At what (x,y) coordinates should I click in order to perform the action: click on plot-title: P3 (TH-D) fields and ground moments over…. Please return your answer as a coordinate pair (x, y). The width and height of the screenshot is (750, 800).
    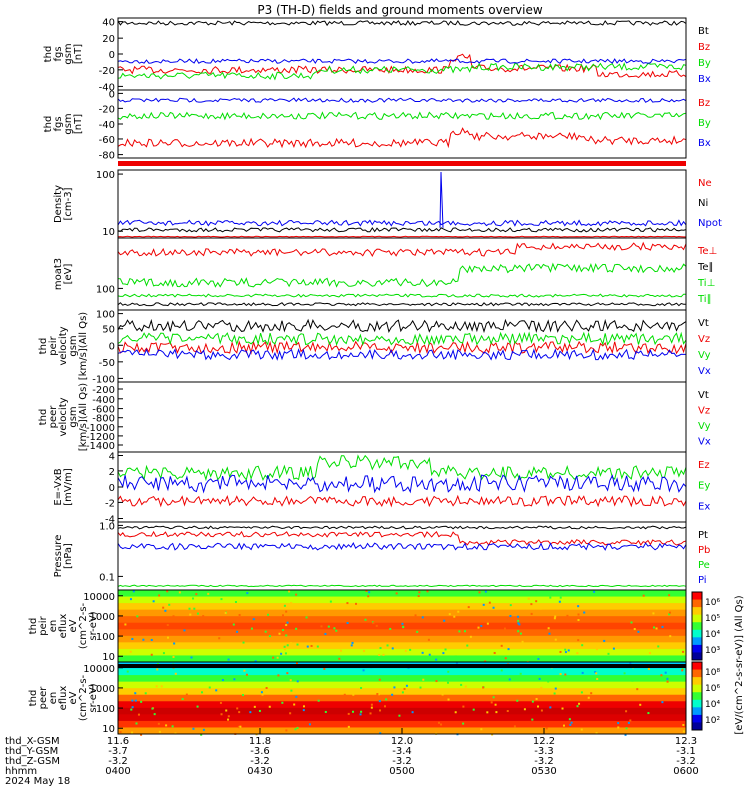
    Looking at the image, I should click on (399, 10).